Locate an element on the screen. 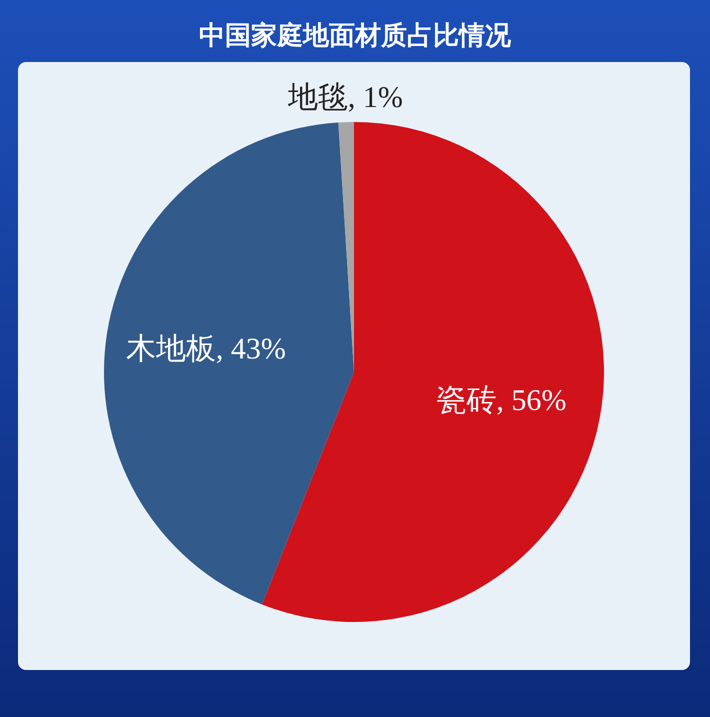 The height and width of the screenshot is (717, 710). slice-label: 瓷砖, 56% is located at coordinates (501, 401).